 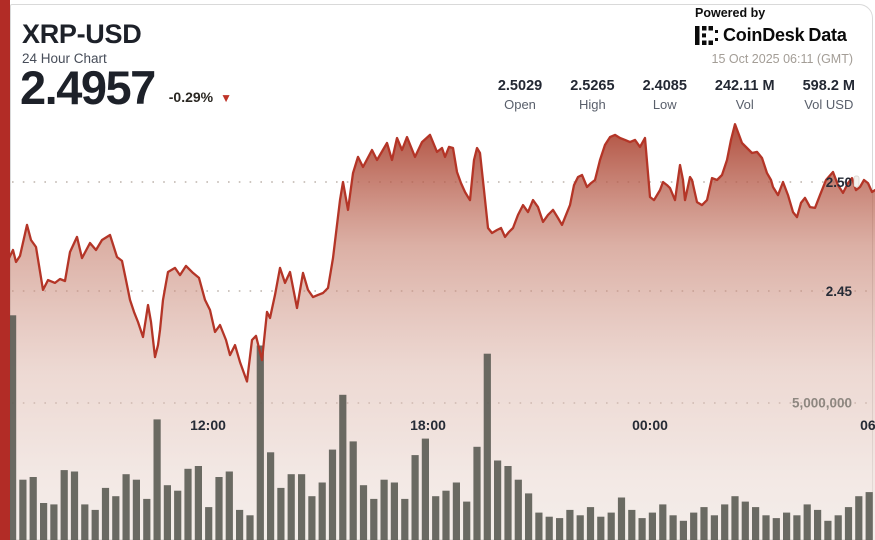 I want to click on x-axis-label: 06:00, so click(x=867, y=425).